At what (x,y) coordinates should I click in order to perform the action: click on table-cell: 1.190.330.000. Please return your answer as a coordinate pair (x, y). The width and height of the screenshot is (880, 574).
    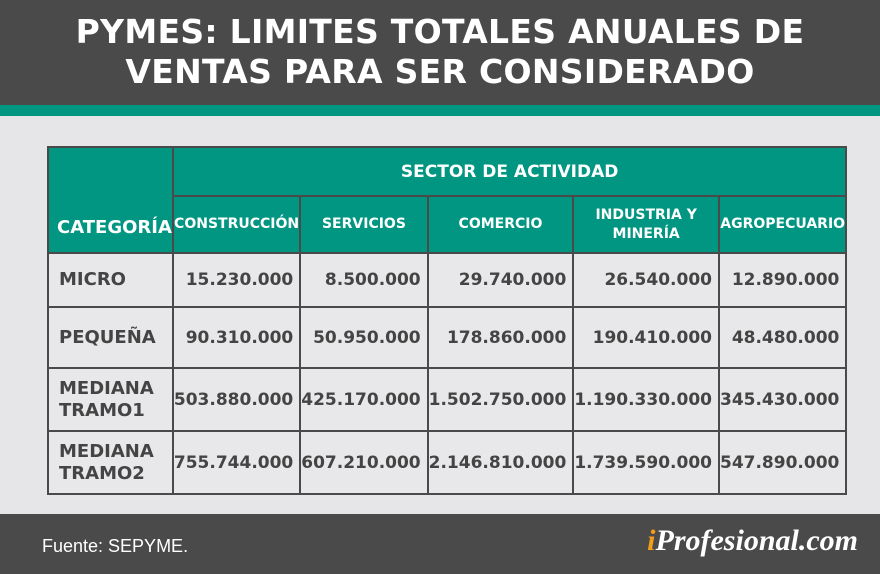
    Looking at the image, I should click on (646, 399).